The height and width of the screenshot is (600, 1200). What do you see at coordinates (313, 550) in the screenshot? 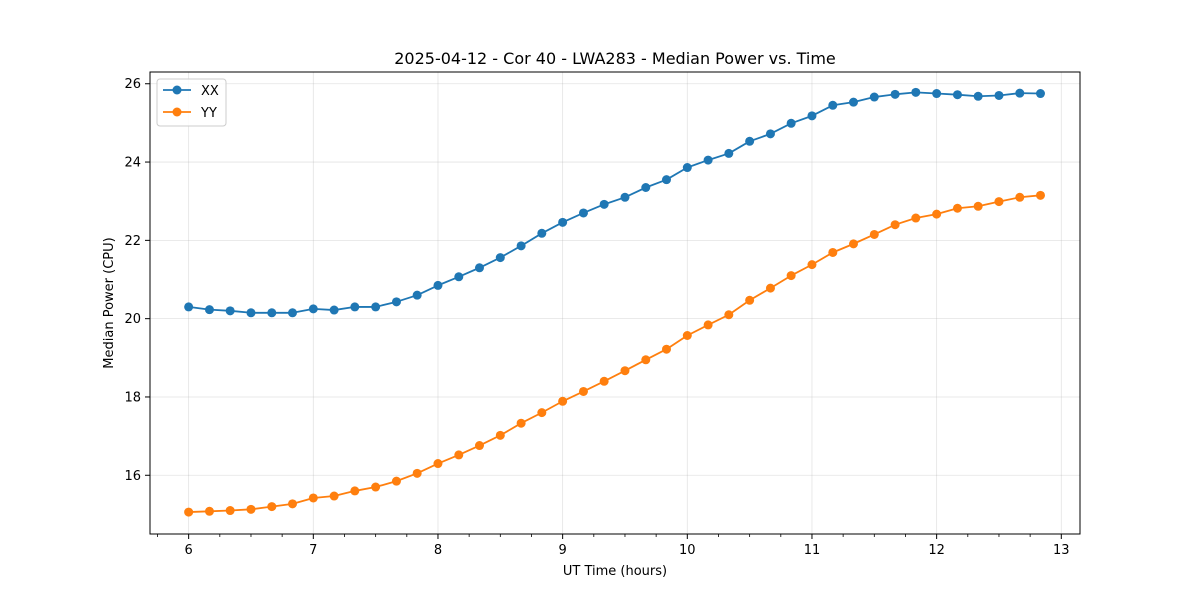
I see `x-tick-label: 7` at bounding box center [313, 550].